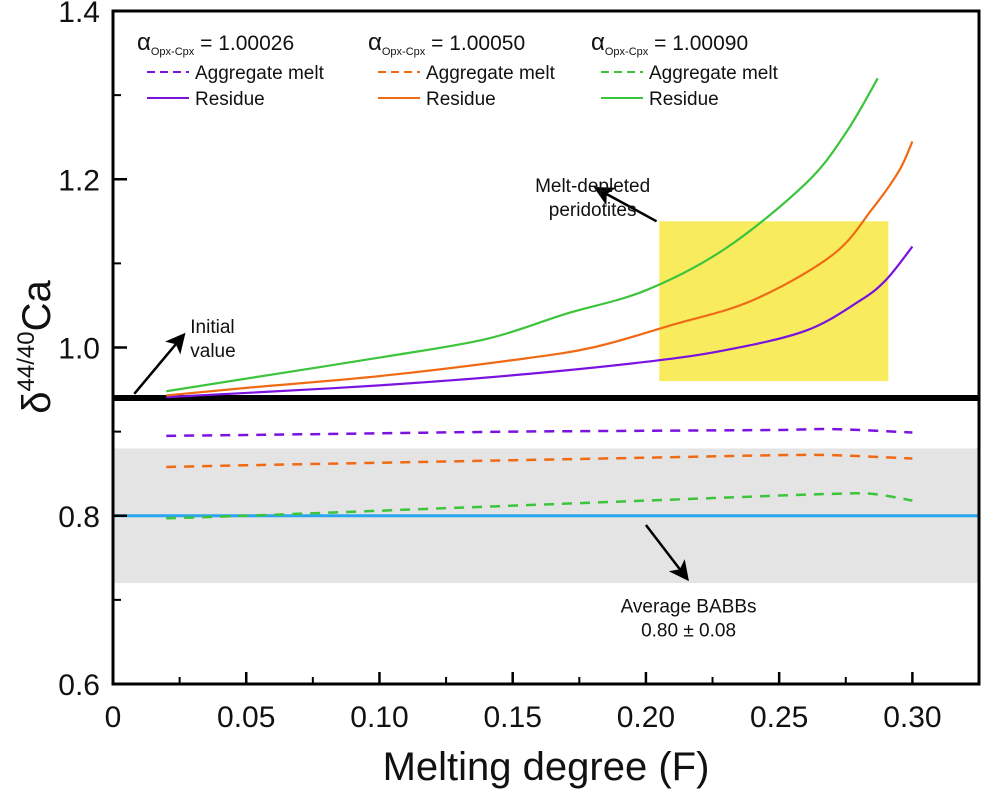 Image resolution: width=982 pixels, height=789 pixels. I want to click on y-tick-label: 1.4, so click(79, 14).